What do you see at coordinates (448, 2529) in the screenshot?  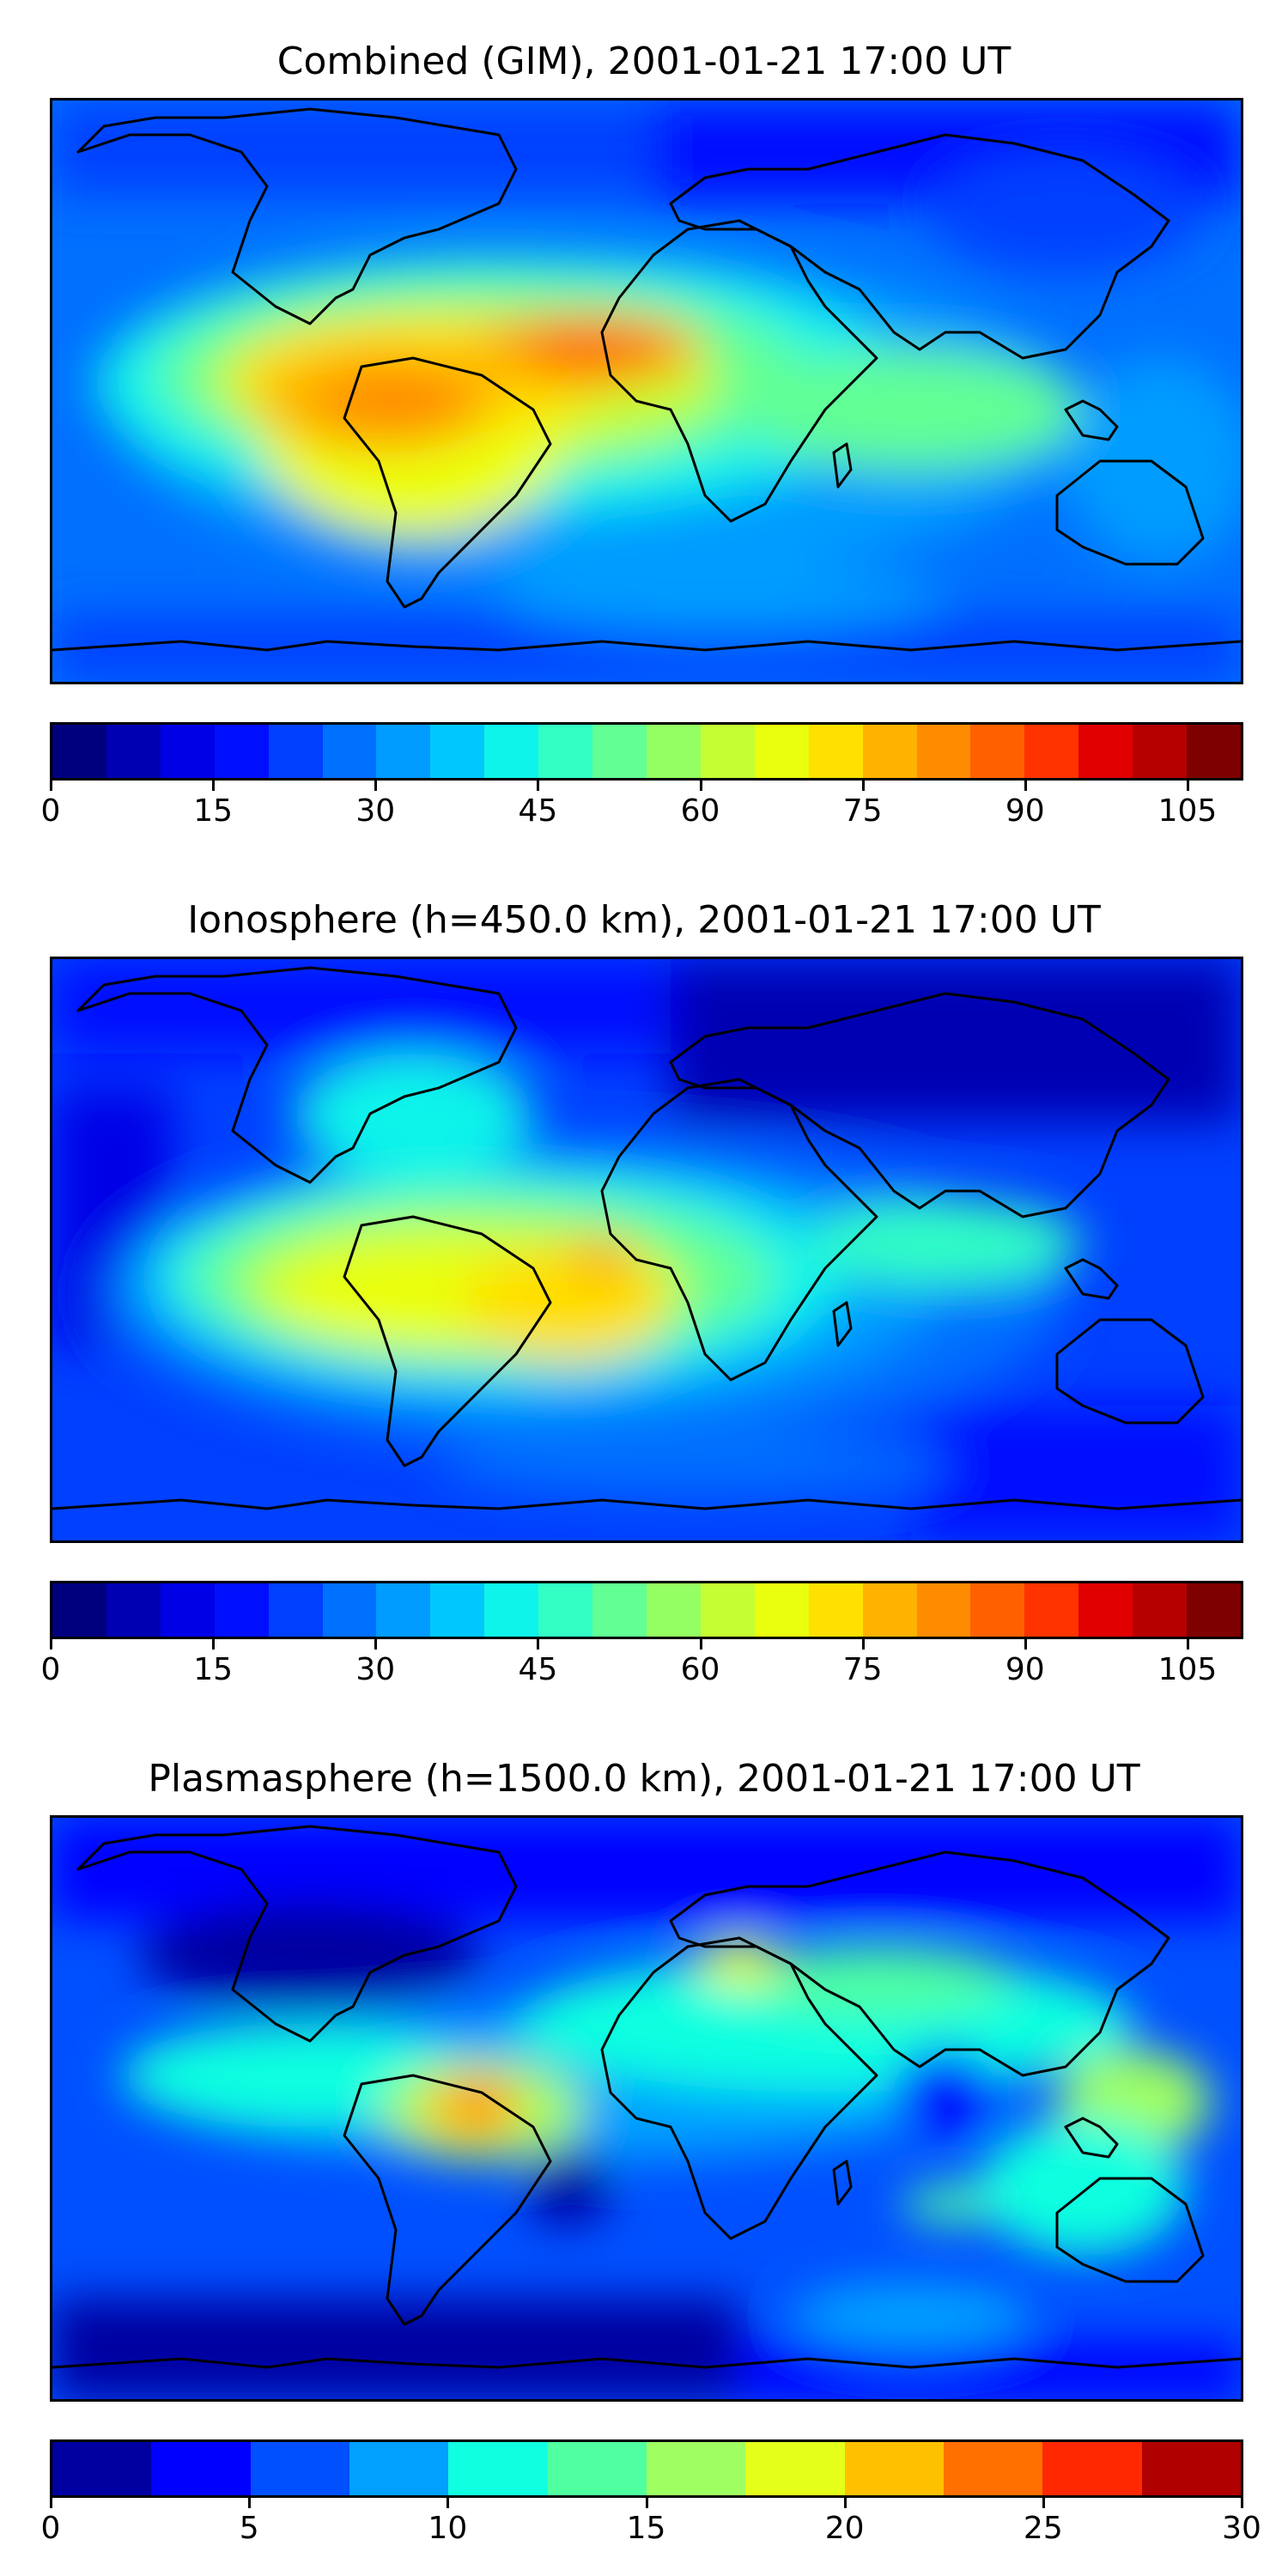 I see `colorbar-tick-label: 10` at bounding box center [448, 2529].